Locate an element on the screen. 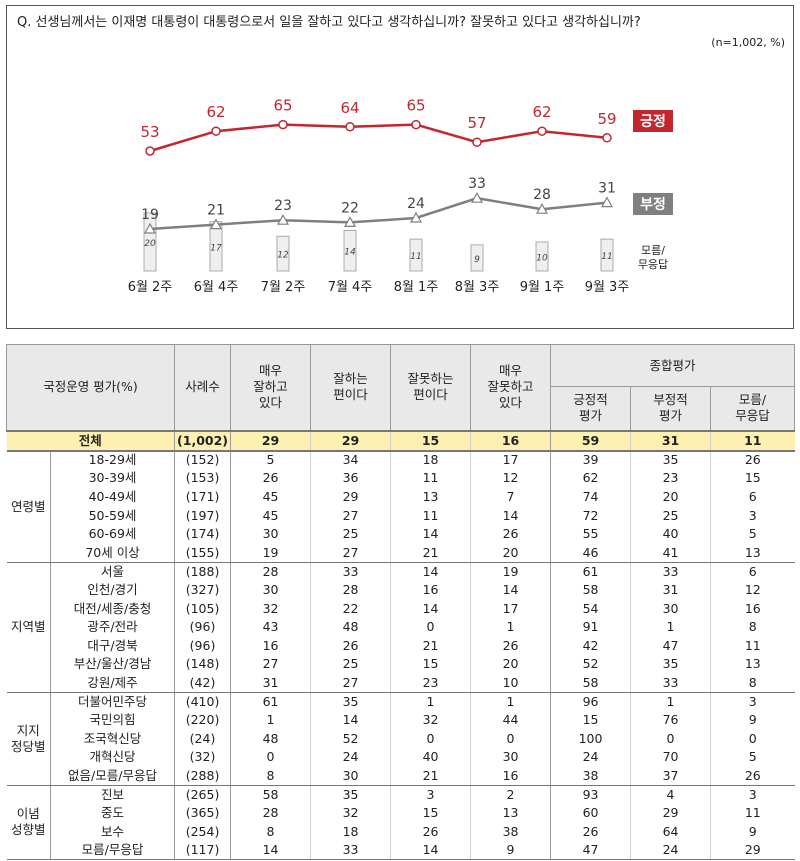  table-row: 조국혁신당 (24) 48 52 0 0 100 0 0 is located at coordinates (401, 738).